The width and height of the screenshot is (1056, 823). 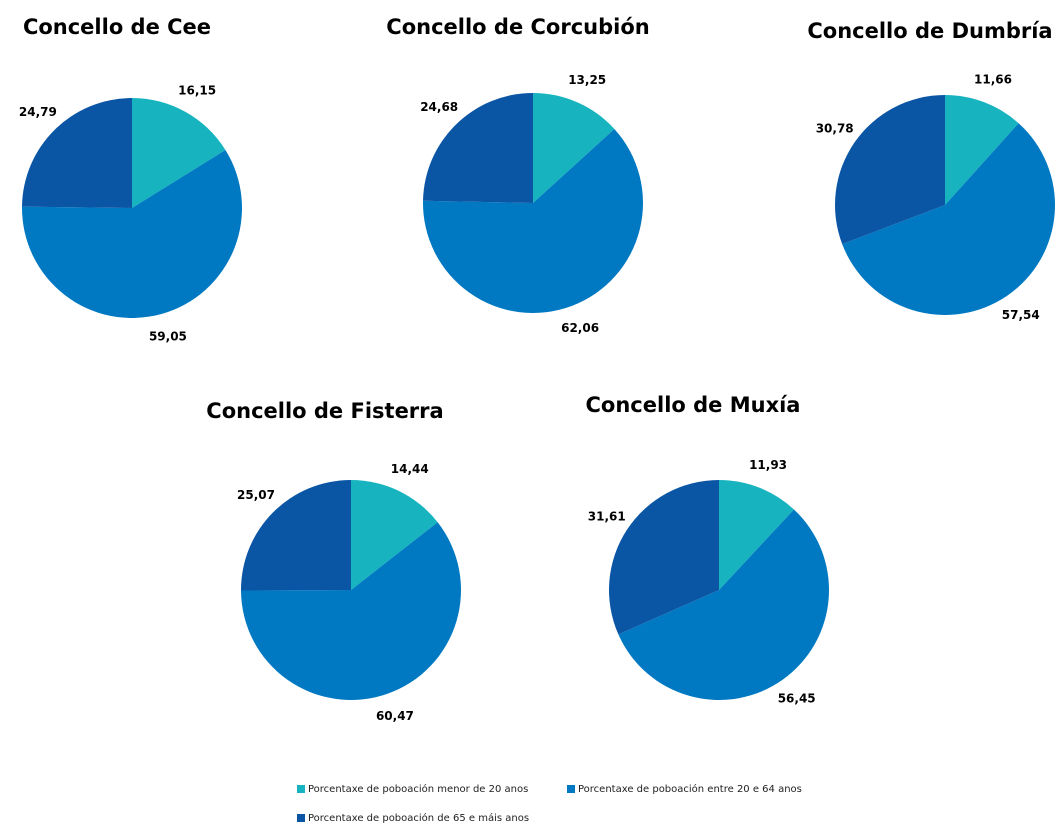 I want to click on value-label: 59,05, so click(x=168, y=337).